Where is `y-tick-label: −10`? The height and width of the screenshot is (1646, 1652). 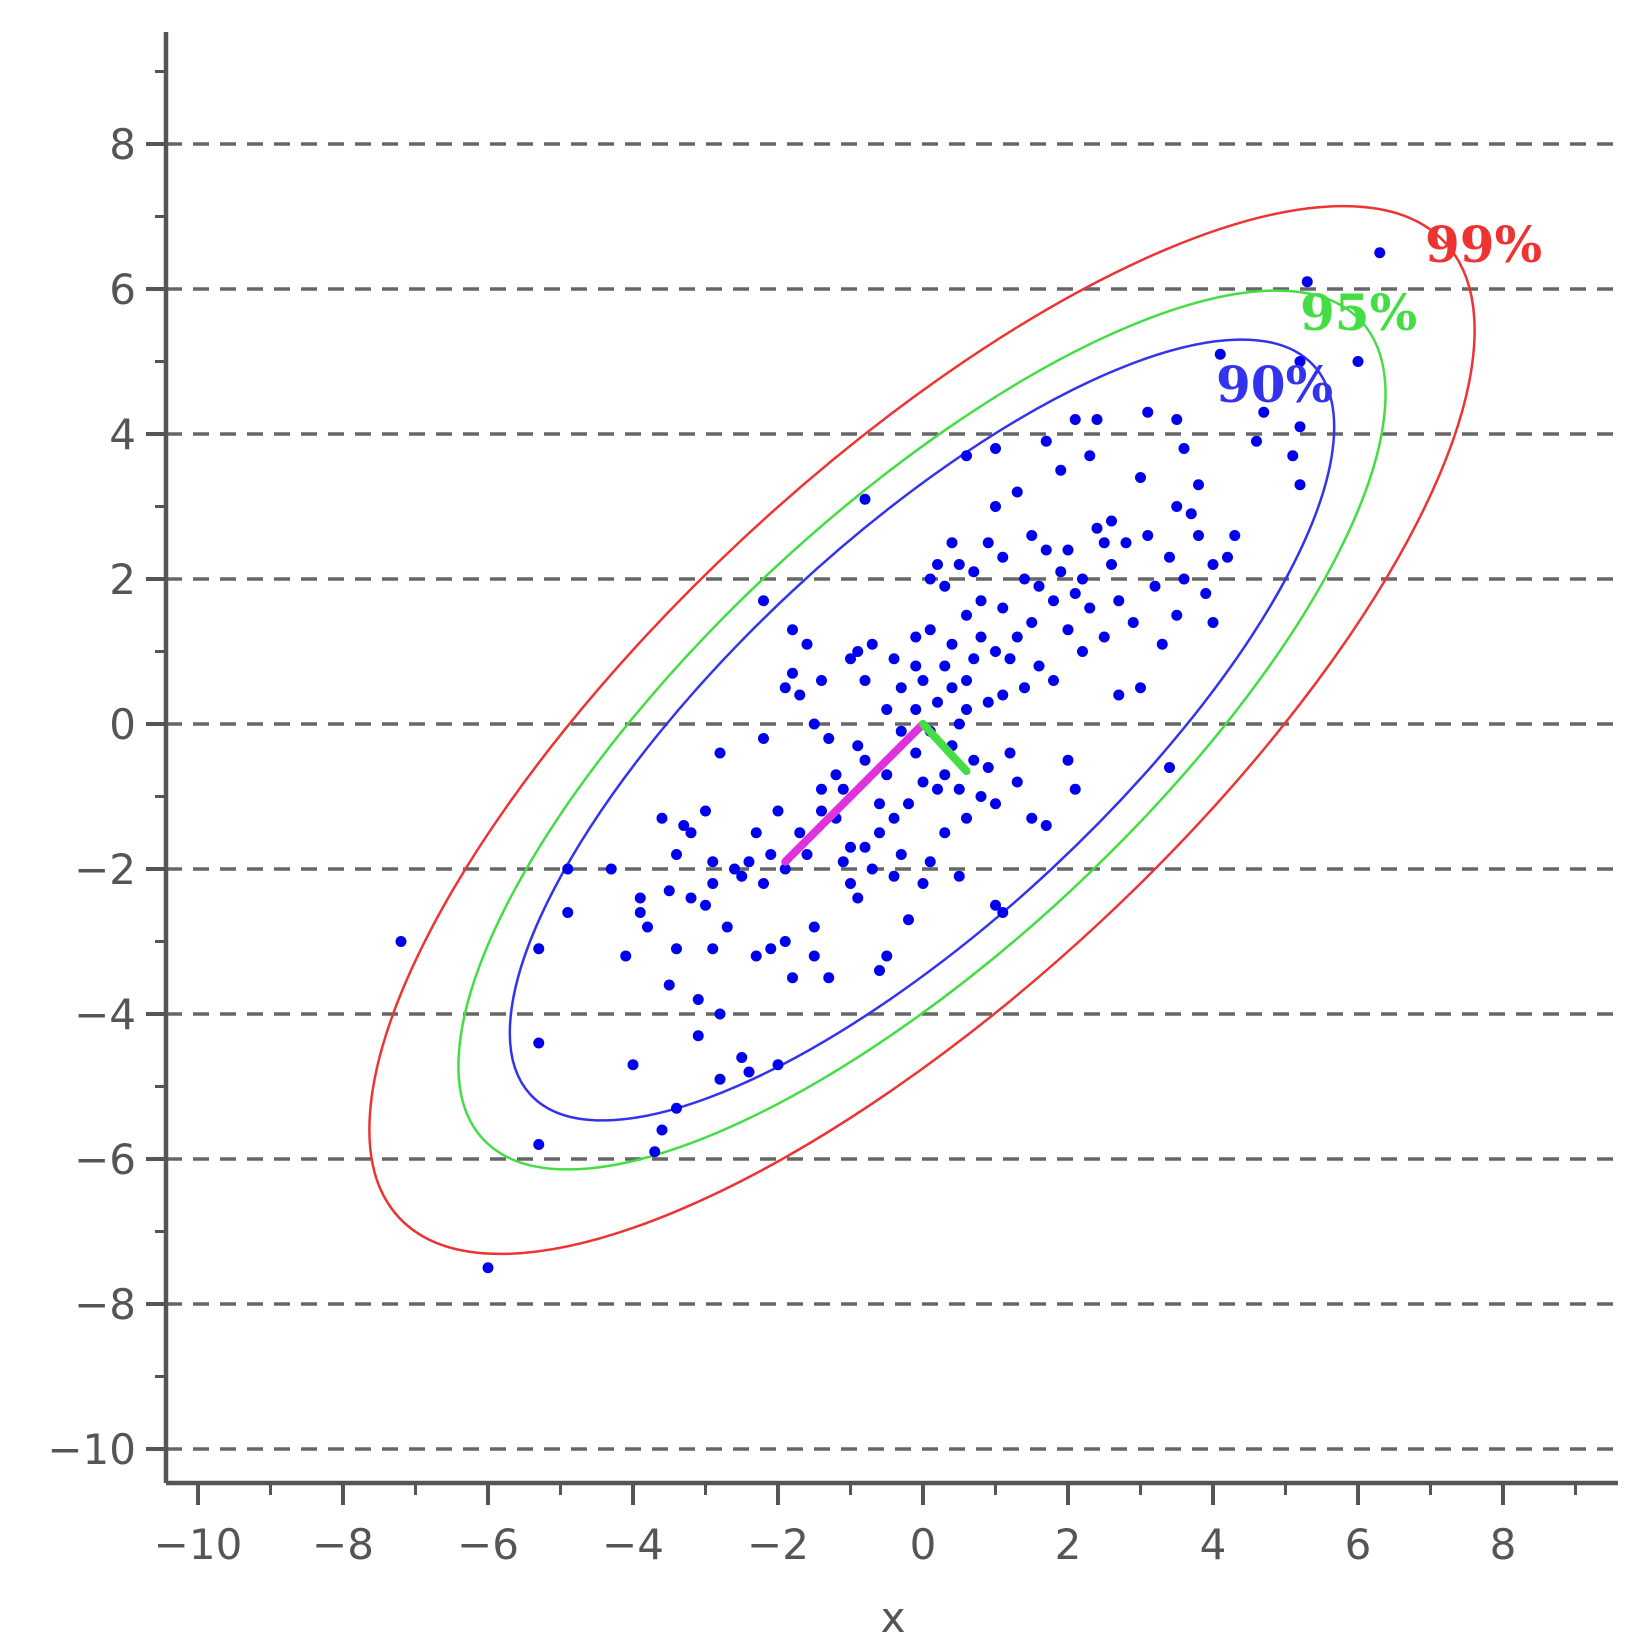
y-tick-label: −10 is located at coordinates (91, 1449).